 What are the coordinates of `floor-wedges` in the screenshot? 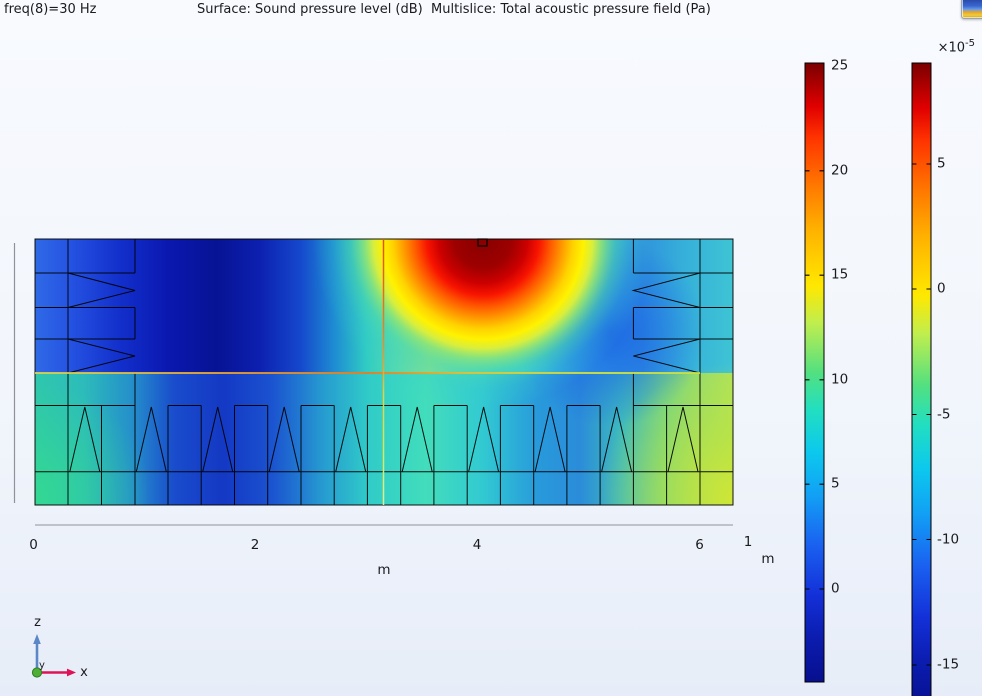 It's located at (384, 439).